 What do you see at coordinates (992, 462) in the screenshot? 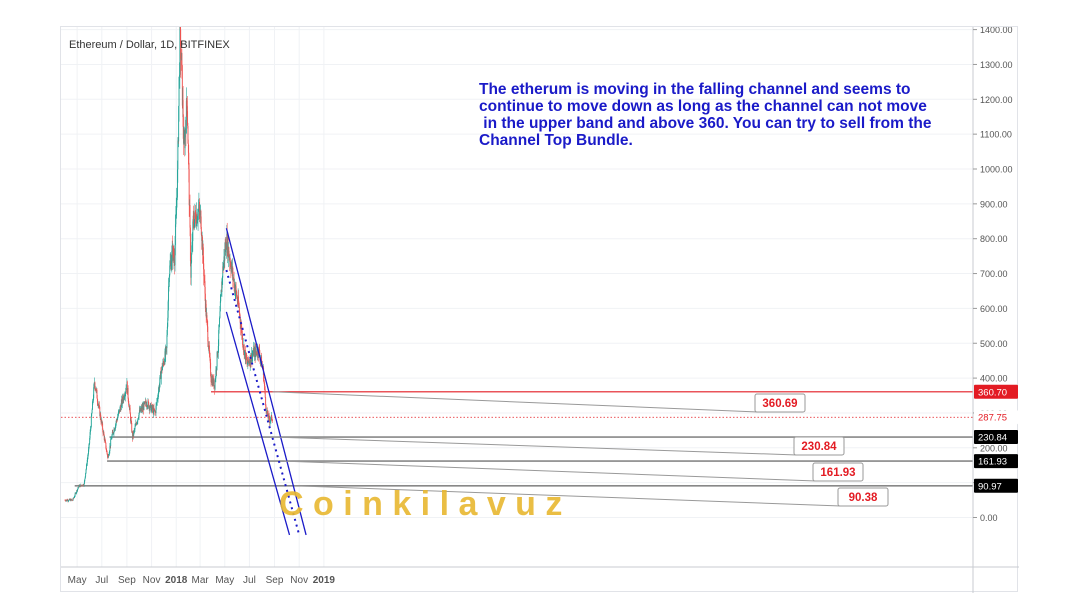
I see `axis-tag-support-2-text: 161.93` at bounding box center [992, 462].